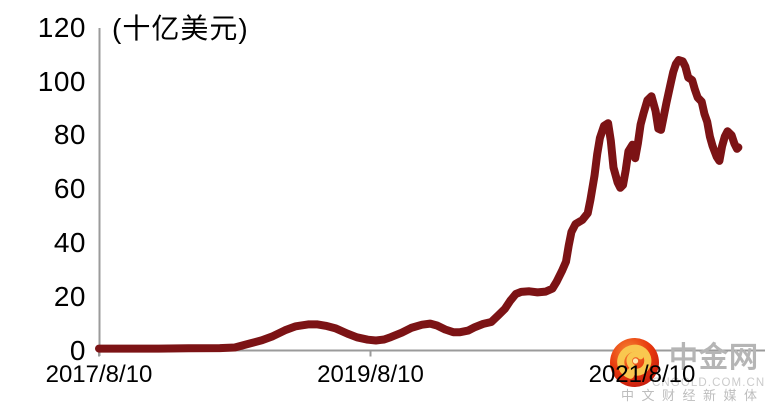 This screenshot has width=765, height=415. I want to click on y-tick-label: 20, so click(69, 296).